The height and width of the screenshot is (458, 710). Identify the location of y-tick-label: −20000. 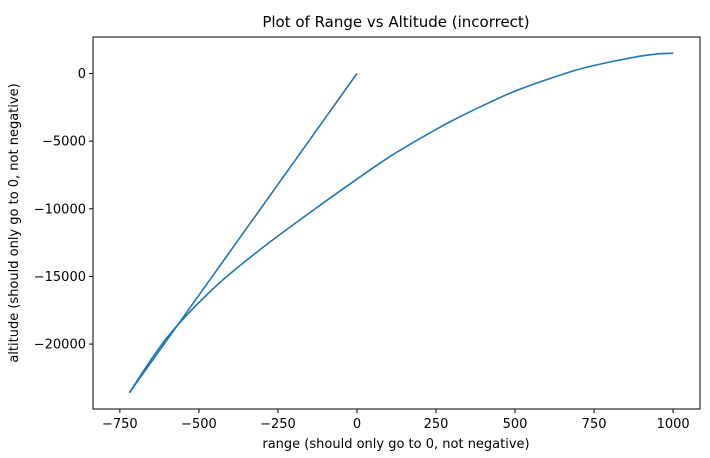
(60, 345).